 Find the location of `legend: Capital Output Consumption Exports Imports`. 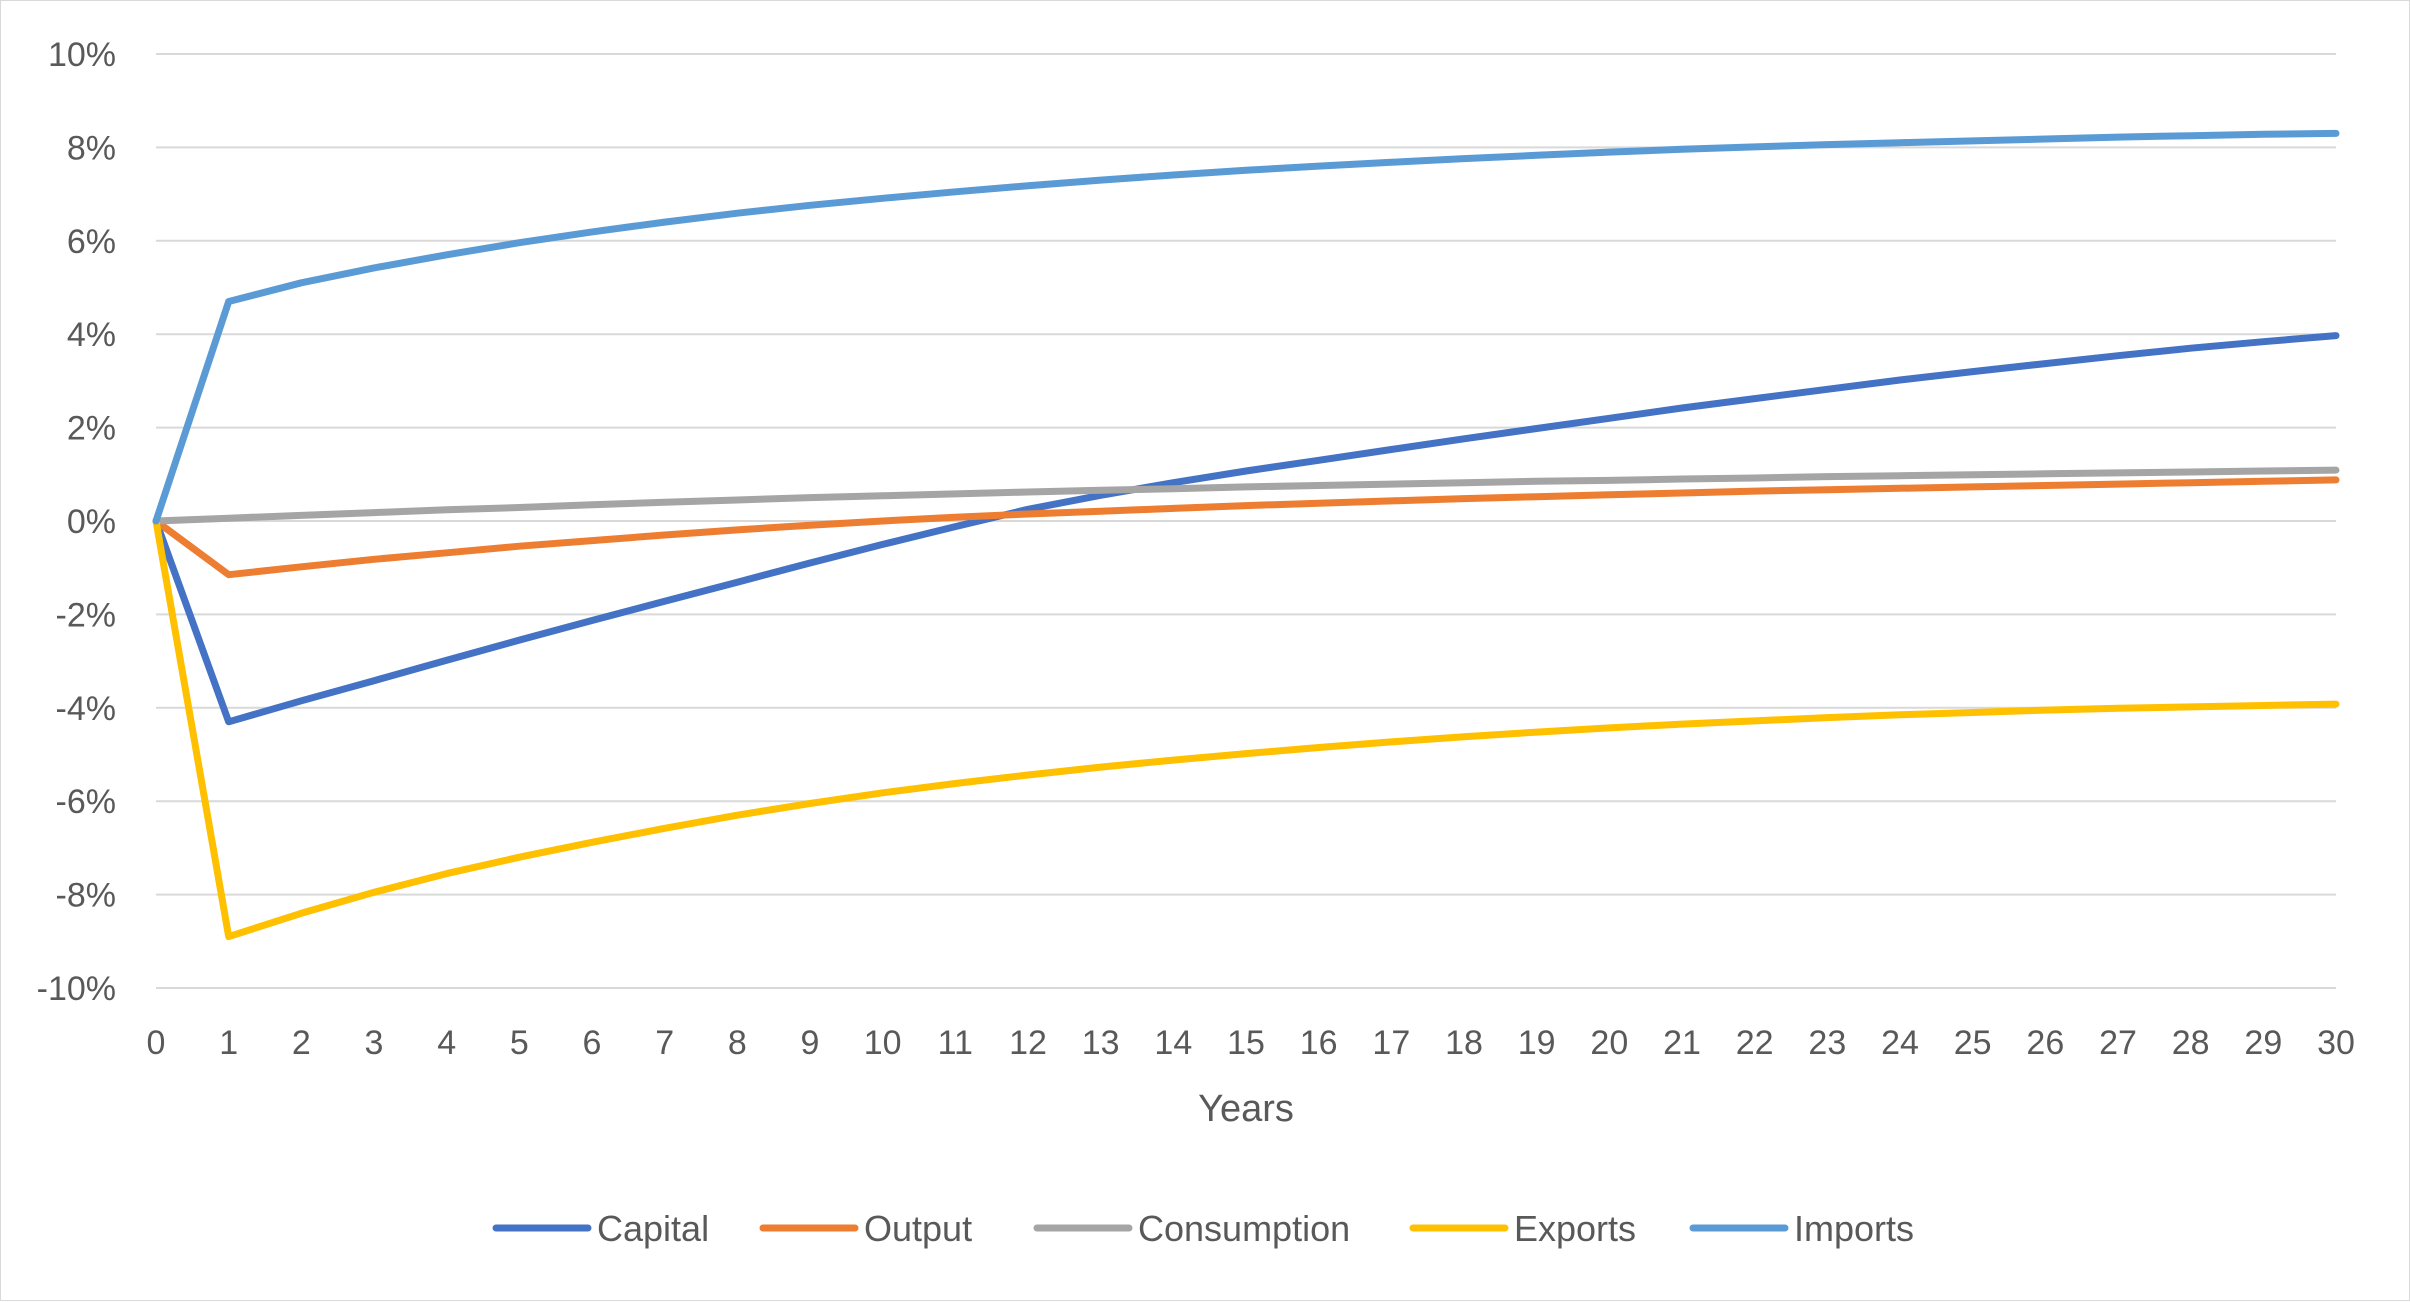

legend: Capital Output Consumption Exports Imports is located at coordinates (1203, 1228).